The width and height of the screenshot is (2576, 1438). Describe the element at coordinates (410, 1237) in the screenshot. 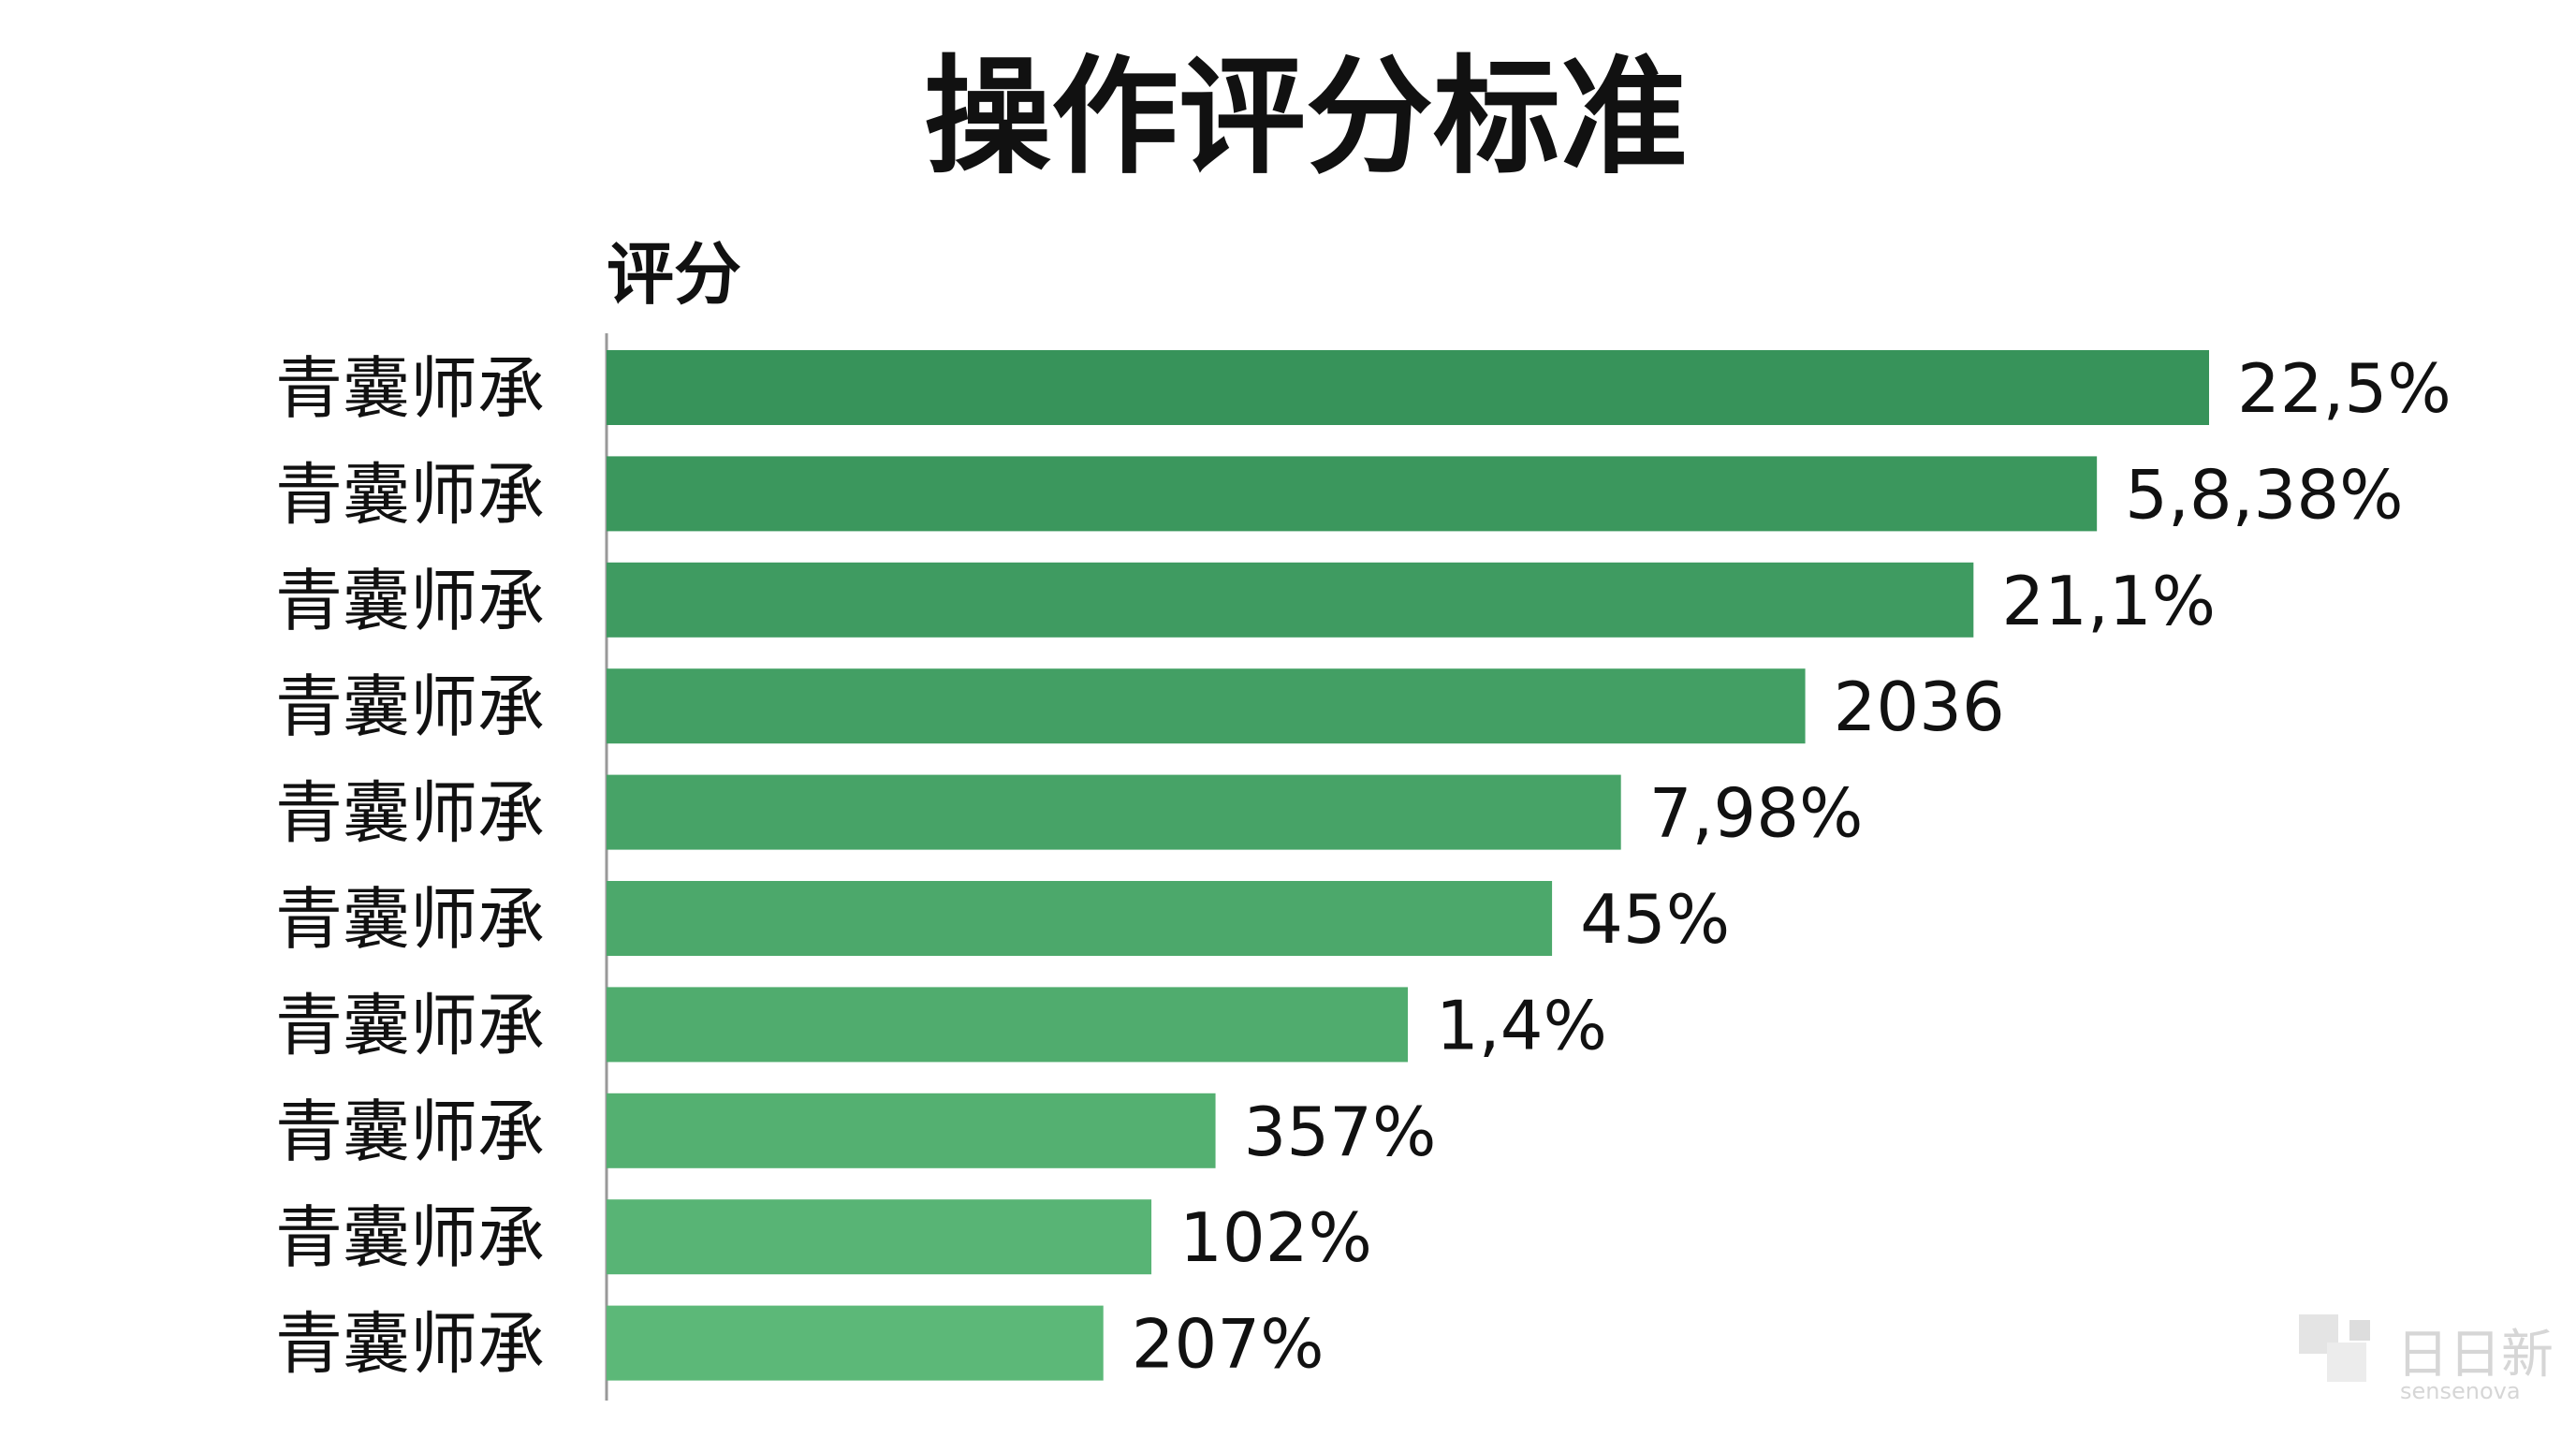

I see `category-label-9: 青囊师承` at that location.